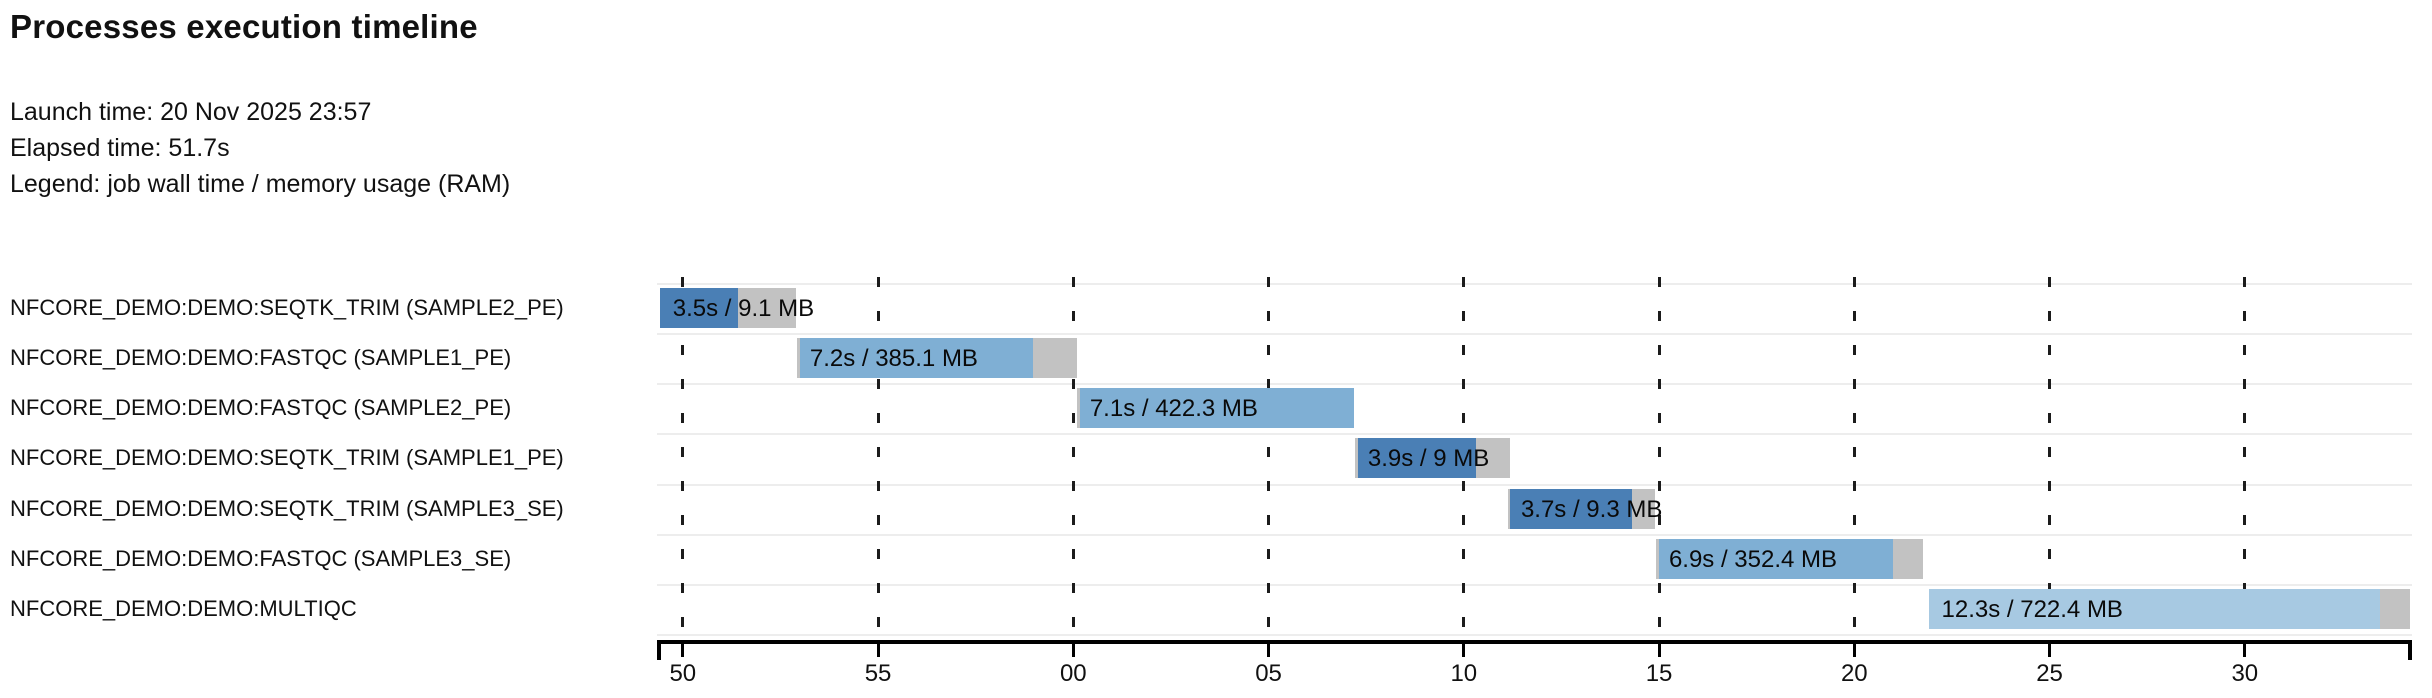 This screenshot has width=2432, height=698. Describe the element at coordinates (191, 112) in the screenshot. I see `launch-time-text: Launch time: 20 Nov 2025 23:57` at that location.